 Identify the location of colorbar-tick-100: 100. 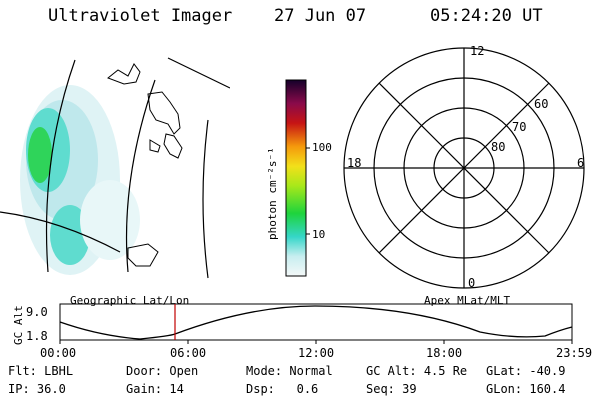
(322, 147).